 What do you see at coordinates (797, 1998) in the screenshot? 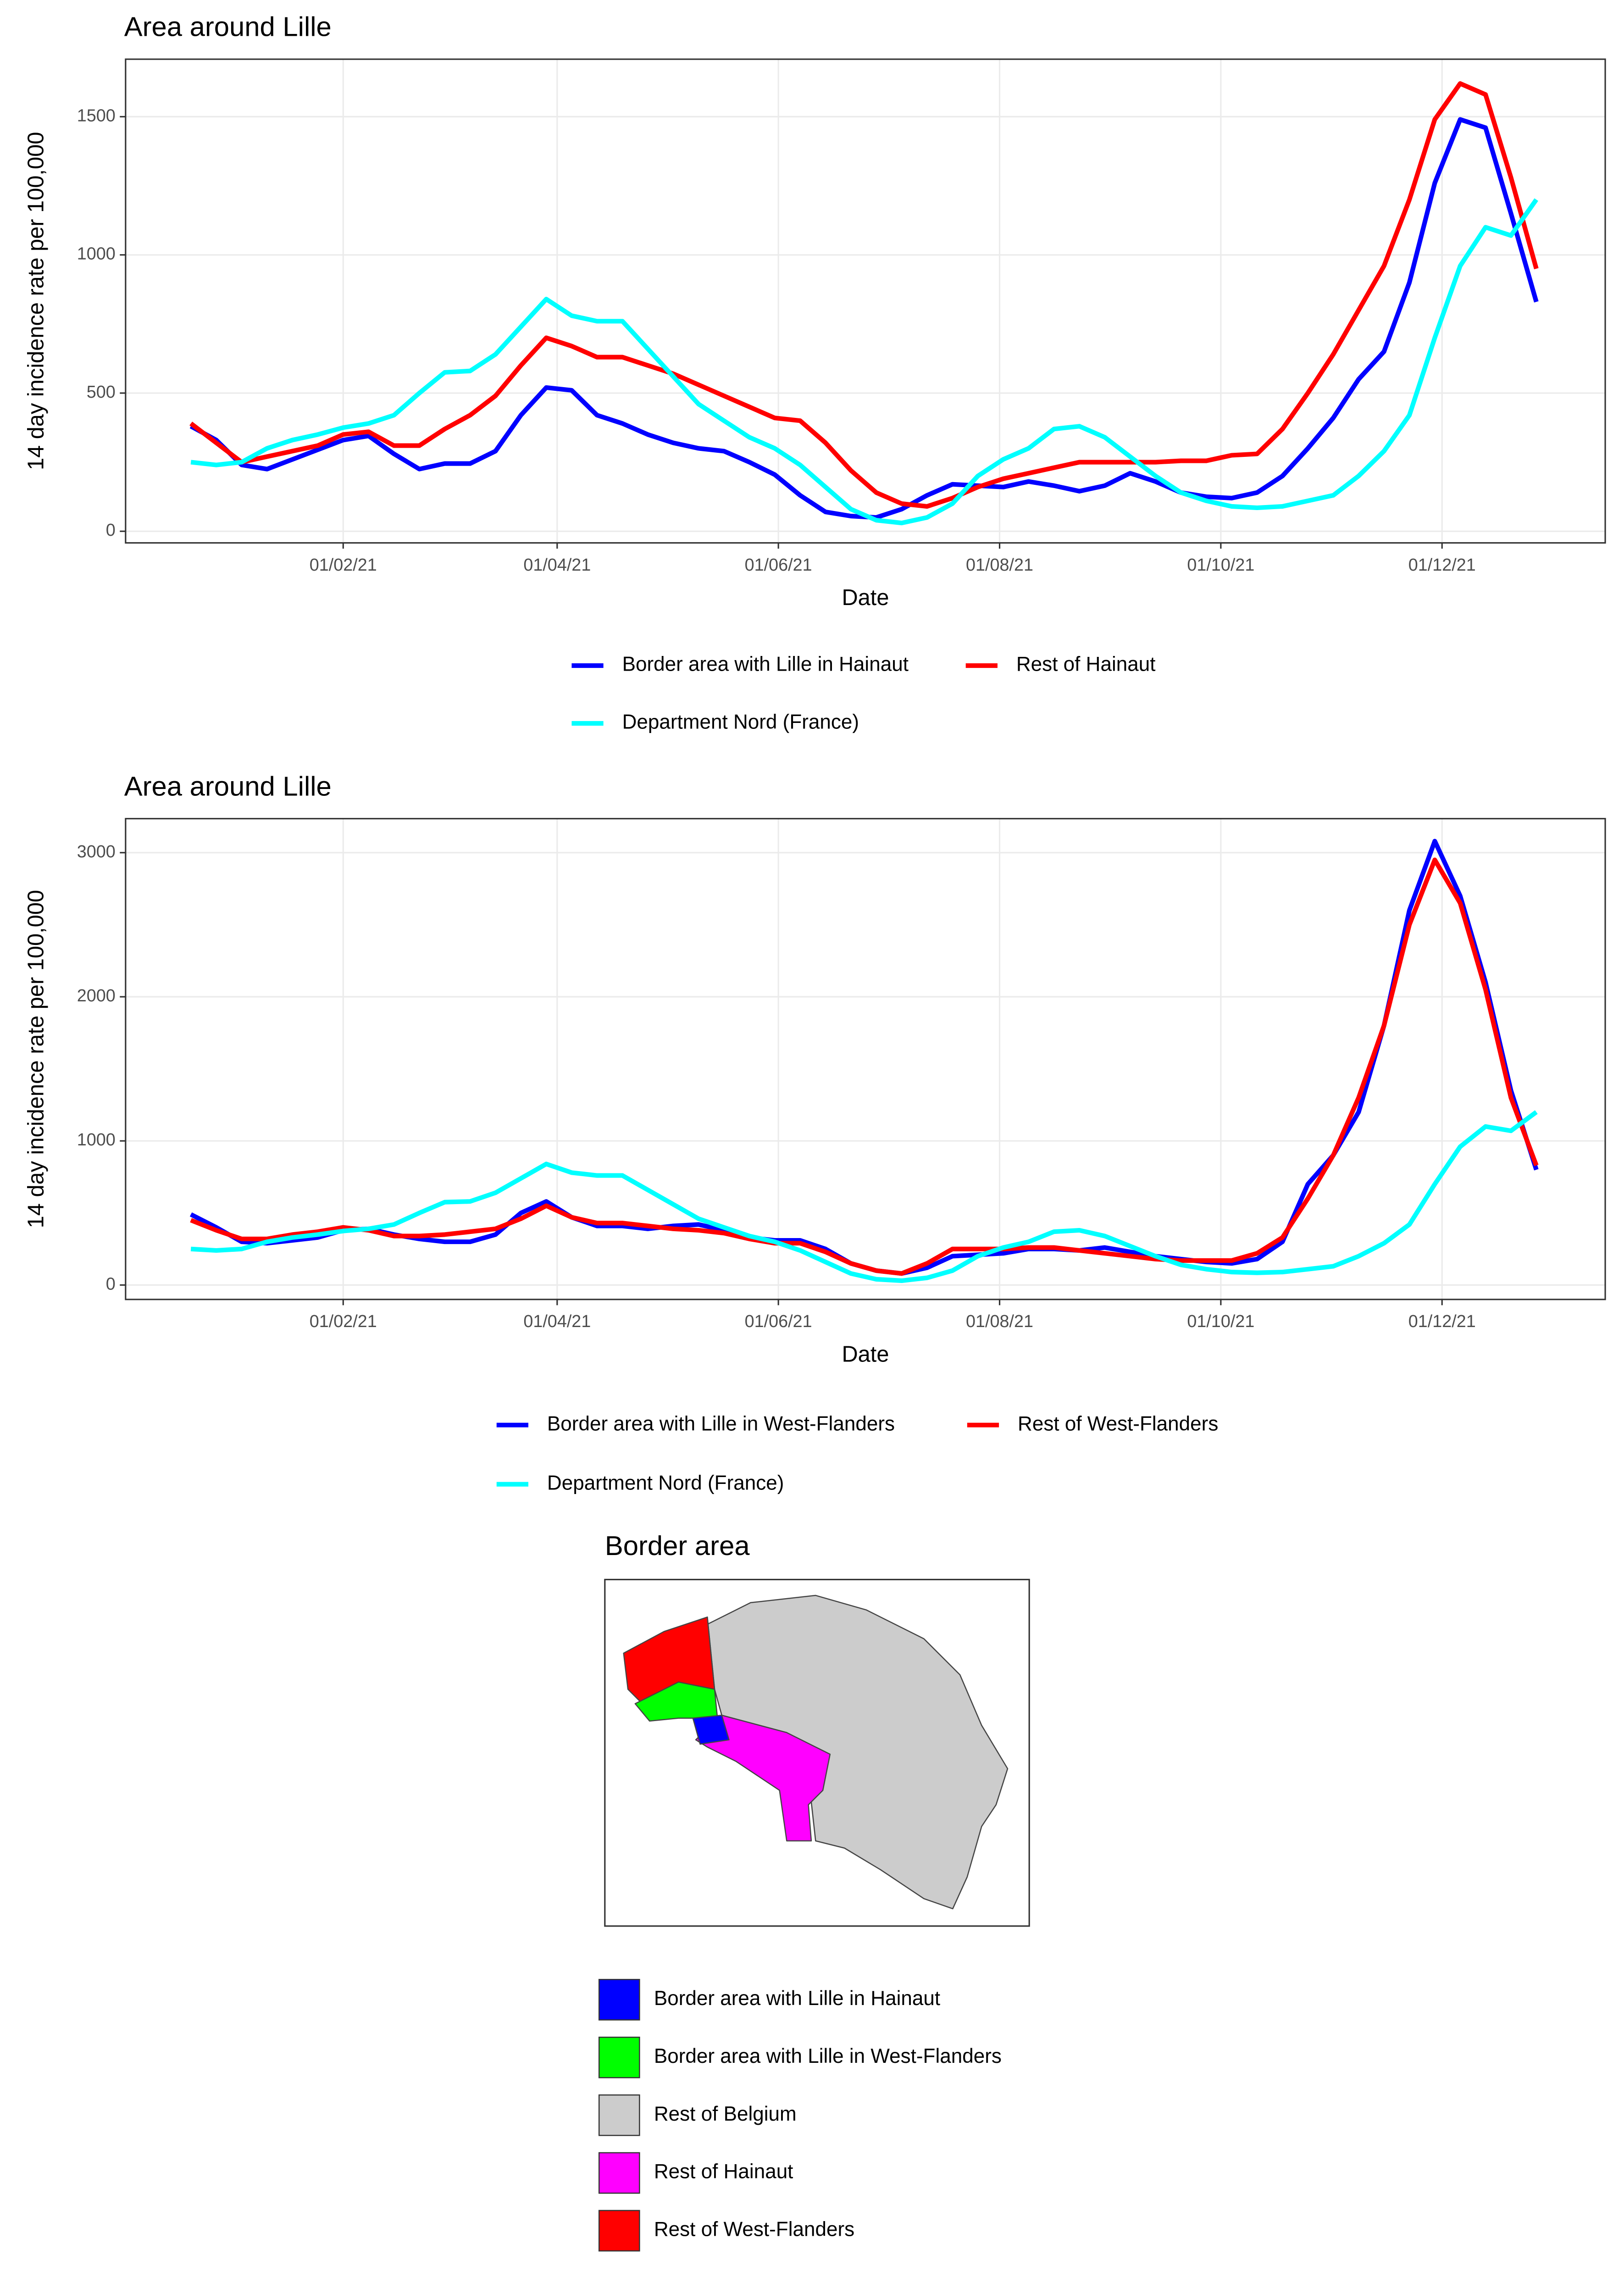
I see `map-legend-label: Border area with Lille in Hainaut` at bounding box center [797, 1998].